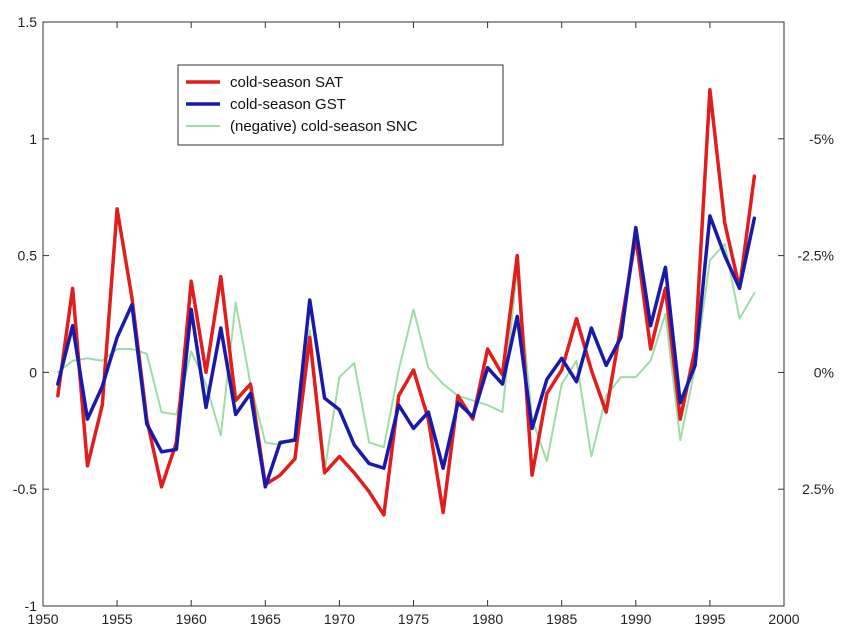  I want to click on x-tick-label: 1995, so click(709, 619).